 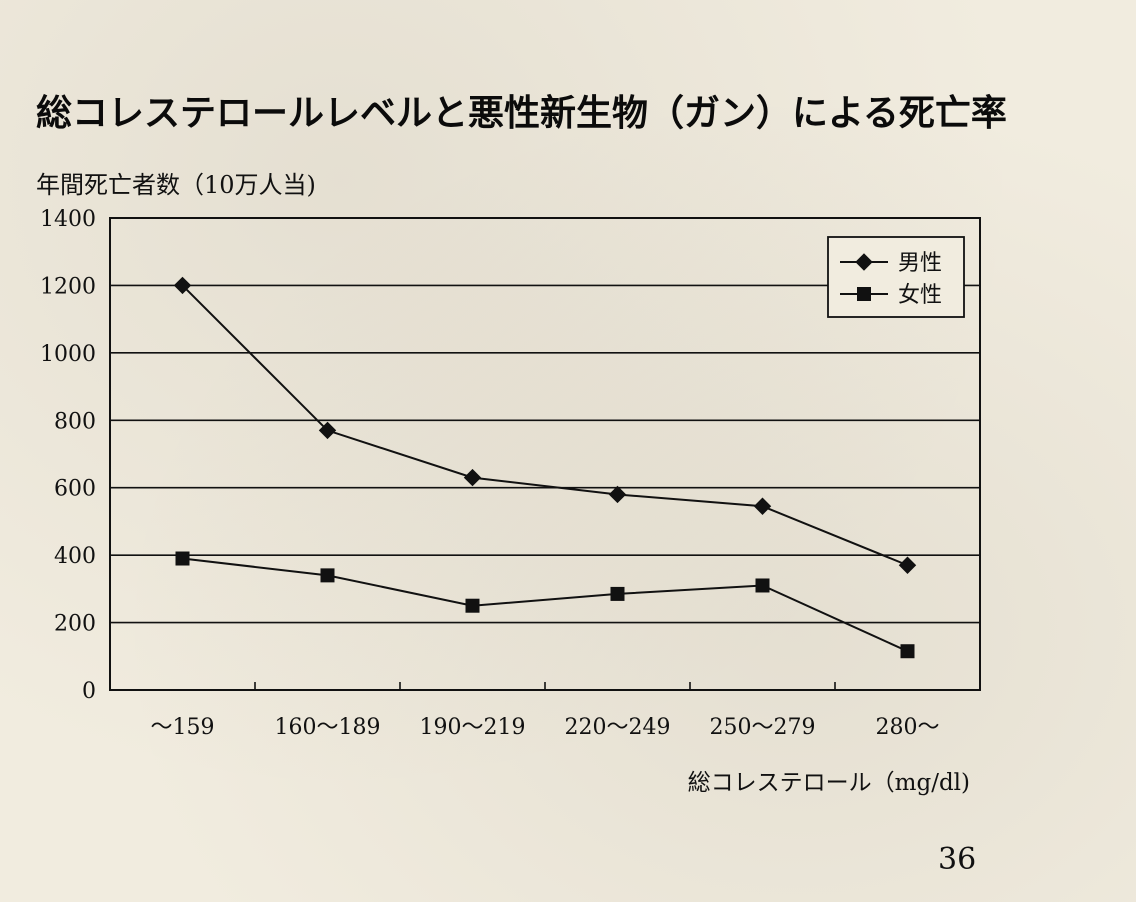 What do you see at coordinates (545, 727) in the screenshot?
I see `x-tick-labels: ～159 160～189 190～219 220～249 250～279 280～` at bounding box center [545, 727].